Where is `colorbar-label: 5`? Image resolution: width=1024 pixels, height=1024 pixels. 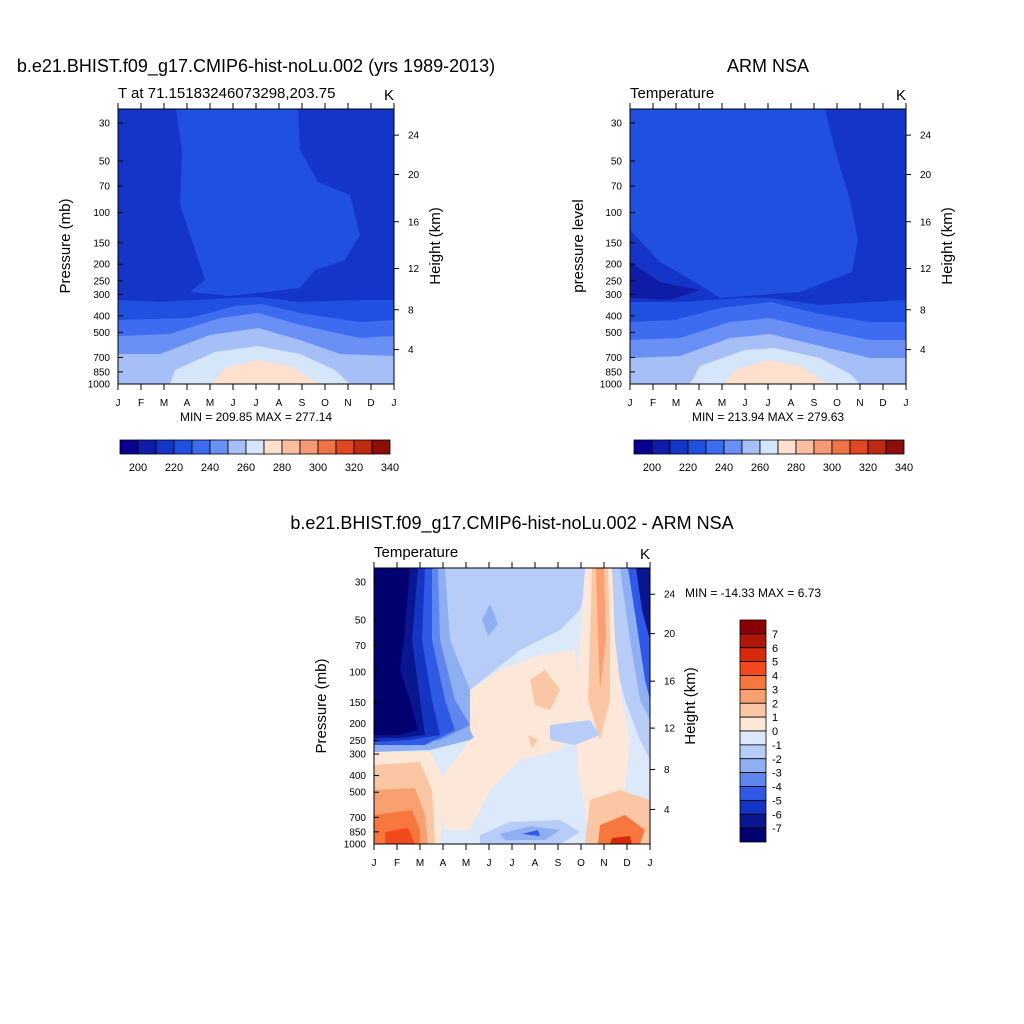 colorbar-label: 5 is located at coordinates (775, 663).